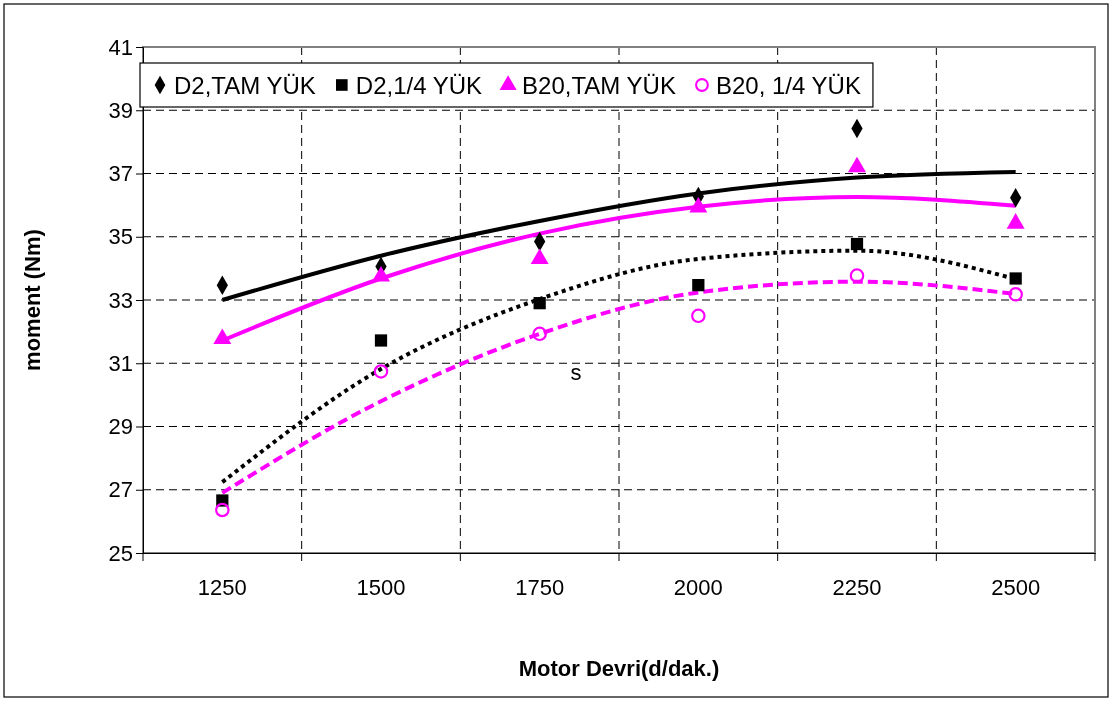 This screenshot has width=1113, height=702. What do you see at coordinates (120, 363) in the screenshot?
I see `y-tick-label: 31` at bounding box center [120, 363].